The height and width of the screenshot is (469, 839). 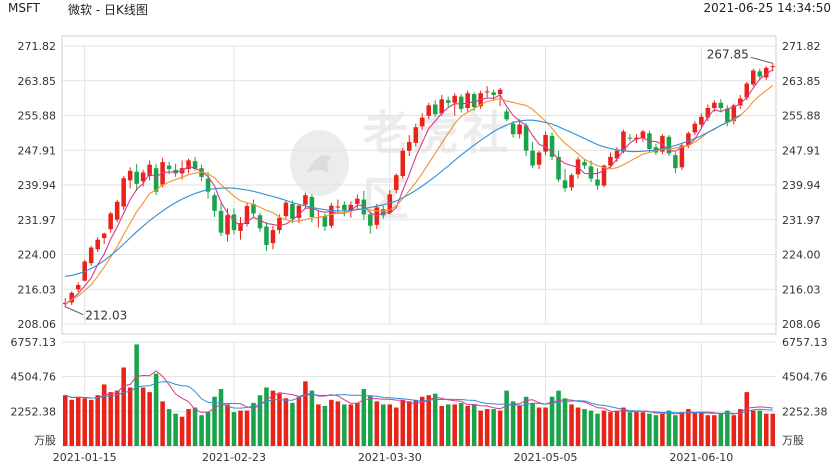 What do you see at coordinates (34, 411) in the screenshot?
I see `volume-tick-label-left: 2252.38` at bounding box center [34, 411].